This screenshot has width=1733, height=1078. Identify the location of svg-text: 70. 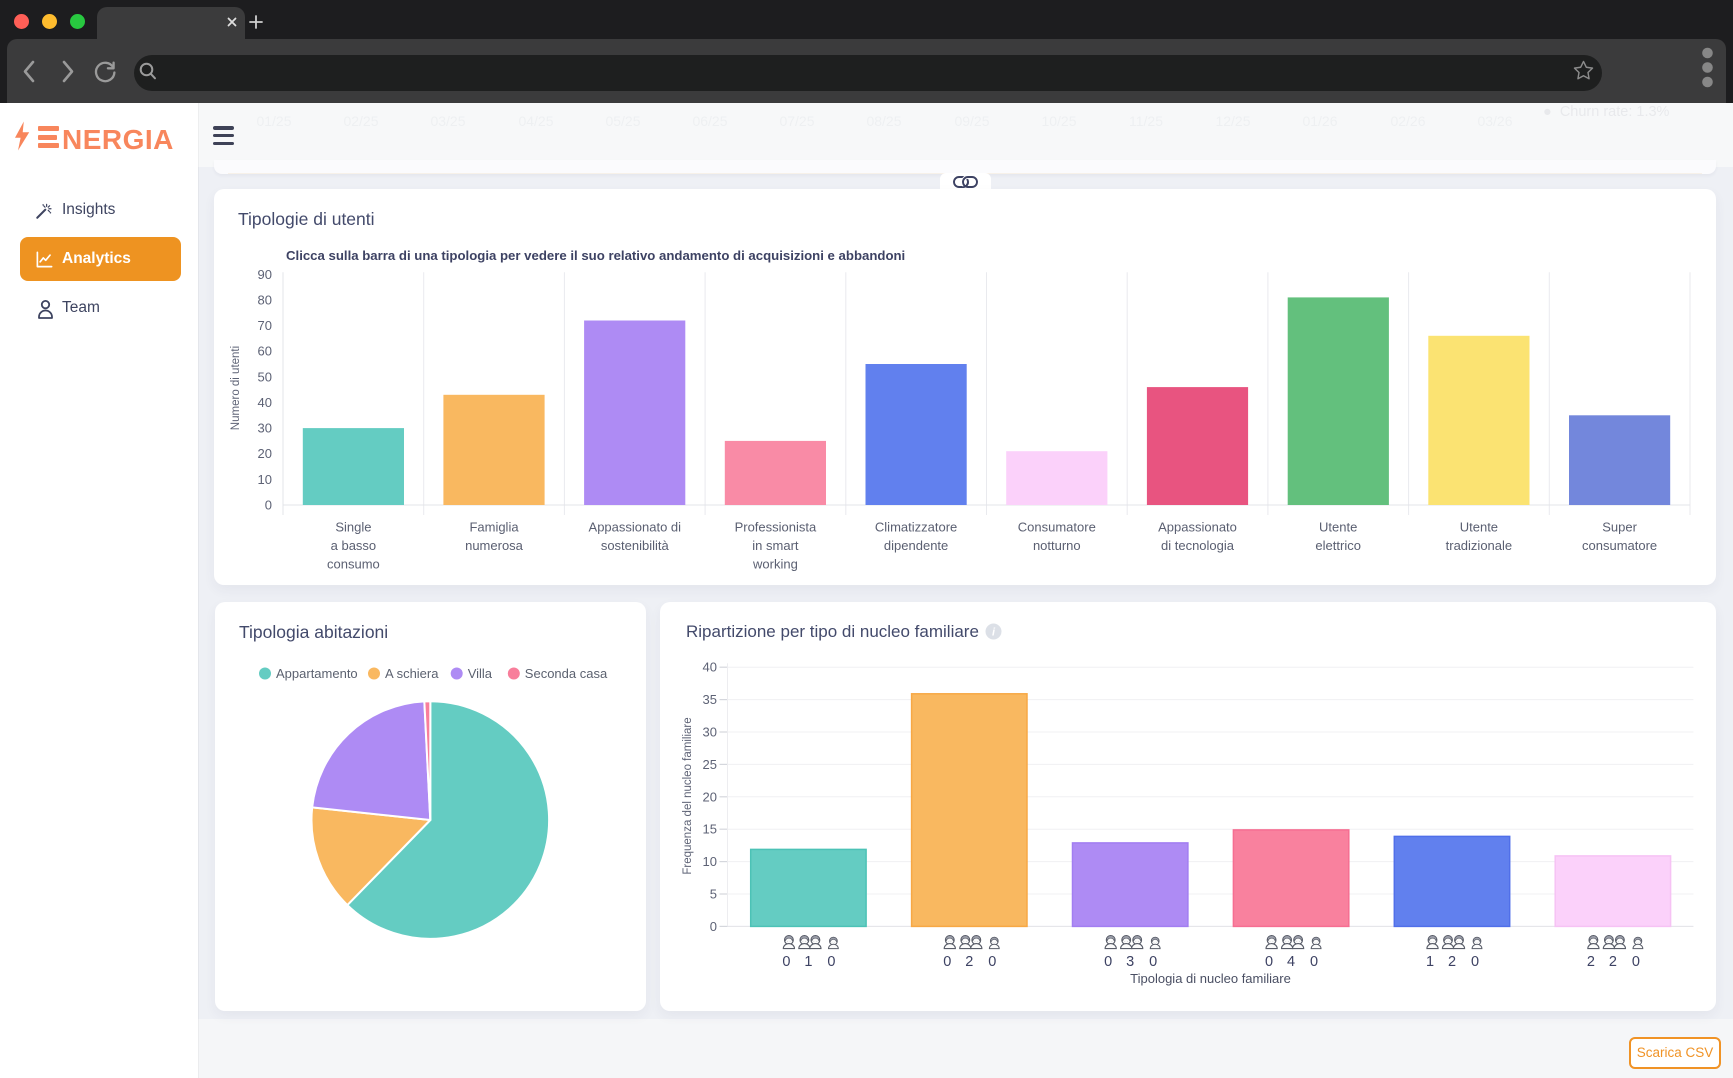
(265, 325).